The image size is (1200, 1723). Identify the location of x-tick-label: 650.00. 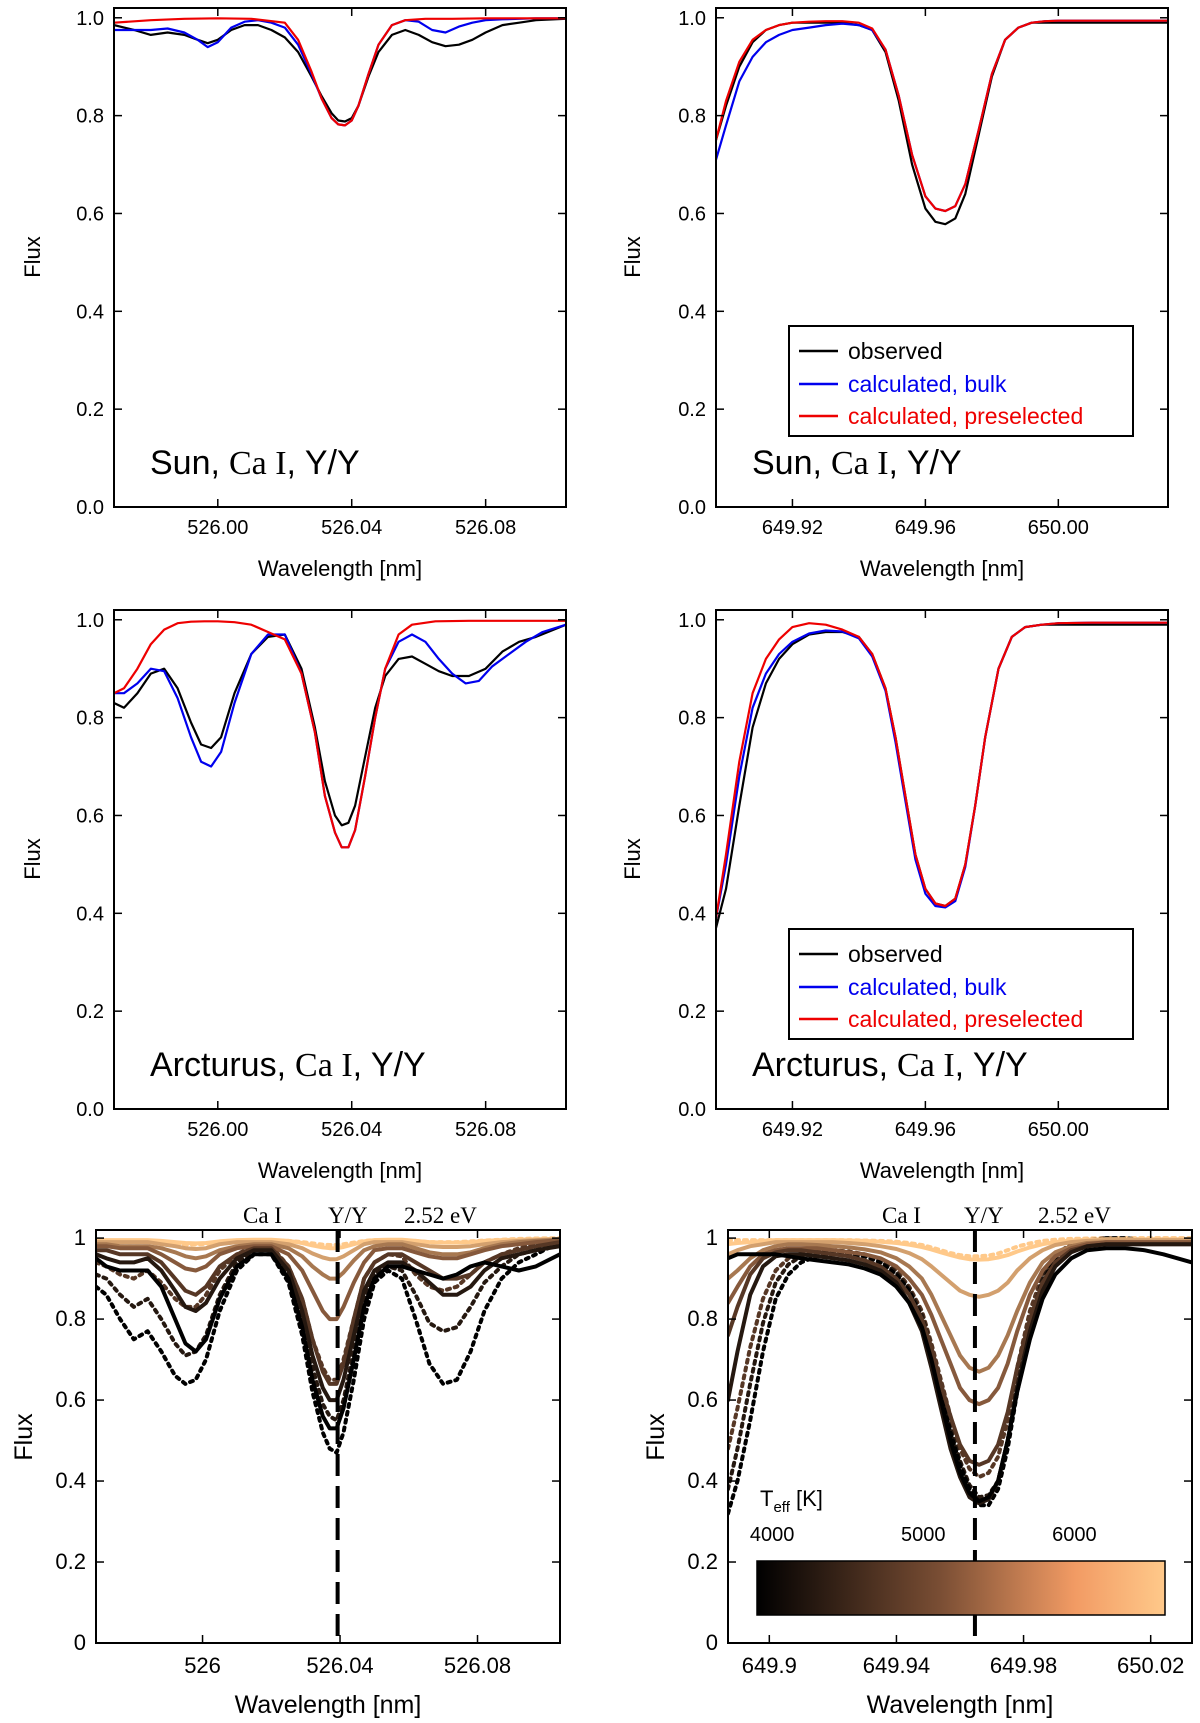
(1058, 1130).